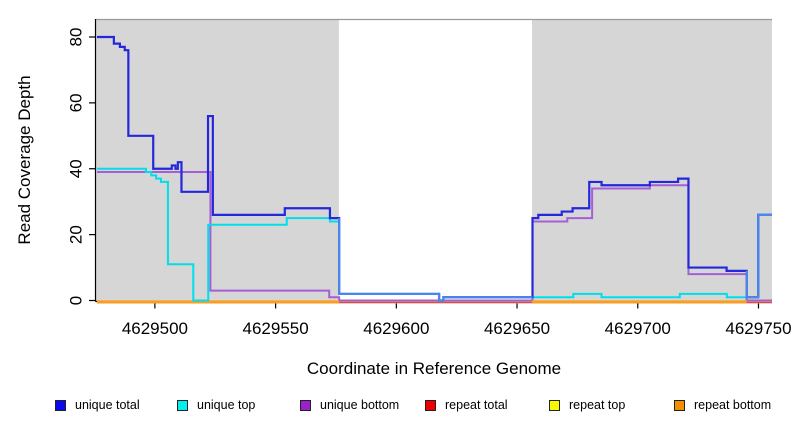 The image size is (792, 432). What do you see at coordinates (76, 168) in the screenshot?
I see `y-tick-label: 40` at bounding box center [76, 168].